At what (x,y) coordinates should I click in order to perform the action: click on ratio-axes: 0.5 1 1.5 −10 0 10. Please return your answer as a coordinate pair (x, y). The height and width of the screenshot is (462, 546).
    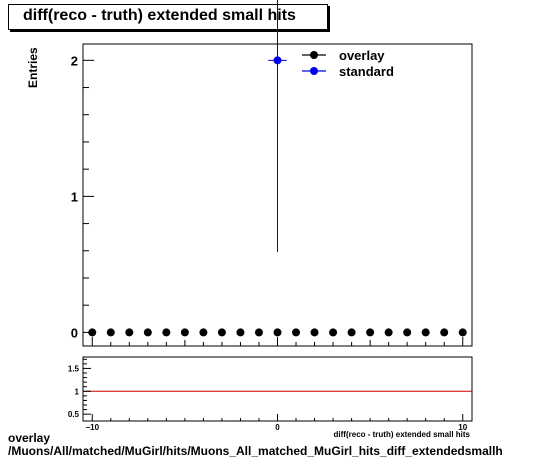
    Looking at the image, I should click on (270, 395).